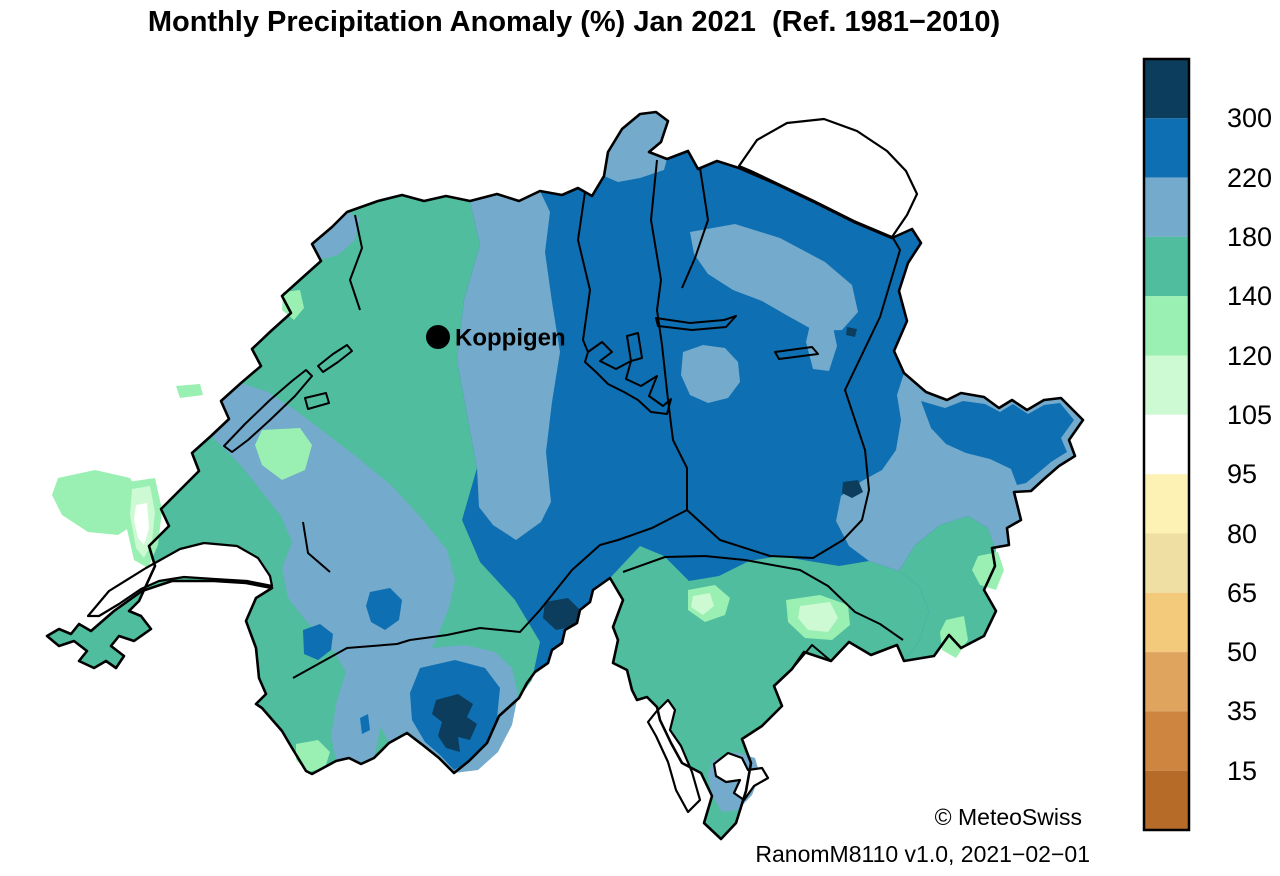 The width and height of the screenshot is (1280, 876). I want to click on region-plateau-lightblue-band, so click(508, 365).